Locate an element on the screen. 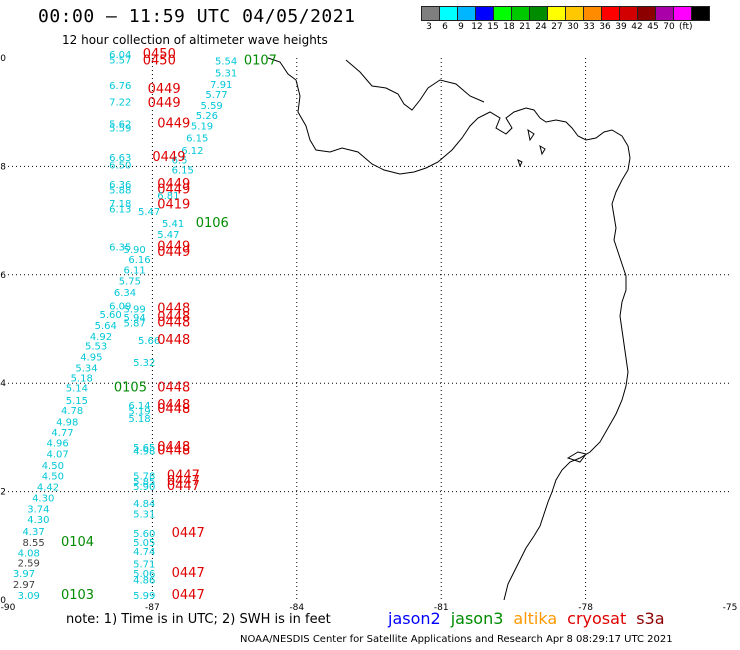 Image resolution: width=740 pixels, height=650 pixels. wave-height-label: 6.36 is located at coordinates (120, 185).